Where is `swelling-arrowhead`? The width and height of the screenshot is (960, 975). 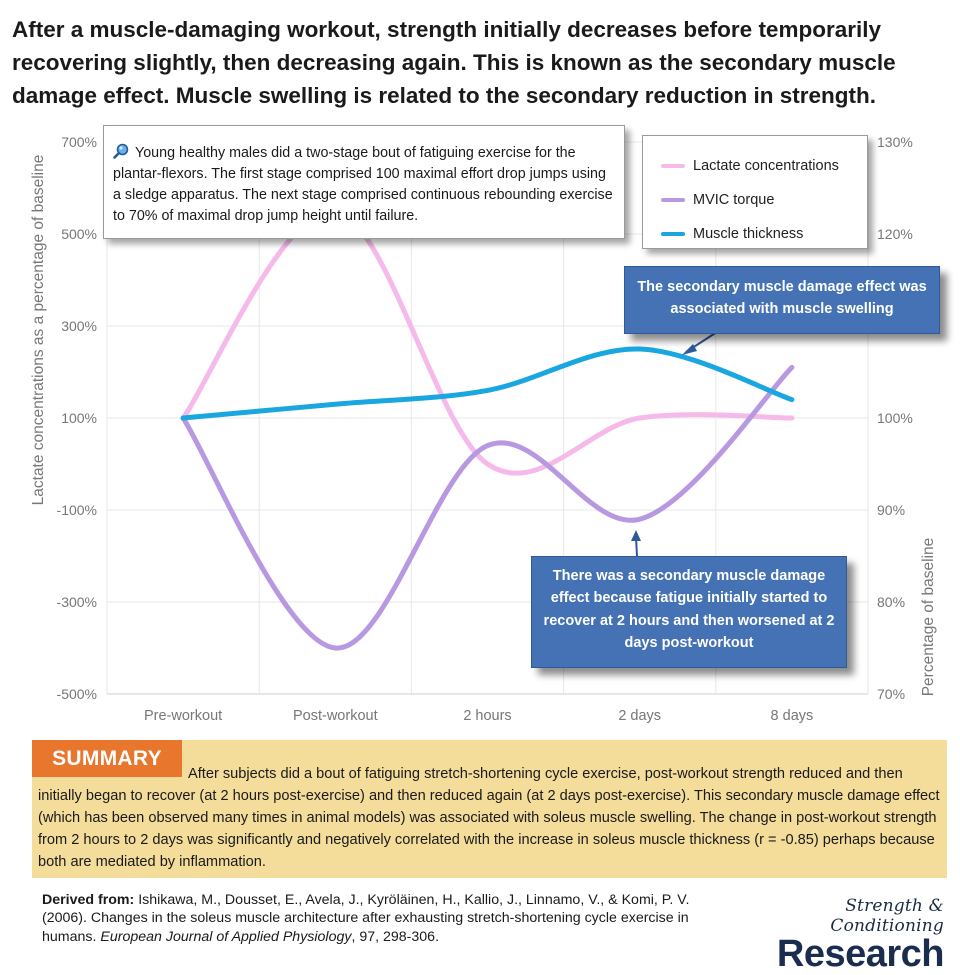
swelling-arrowhead is located at coordinates (689, 349).